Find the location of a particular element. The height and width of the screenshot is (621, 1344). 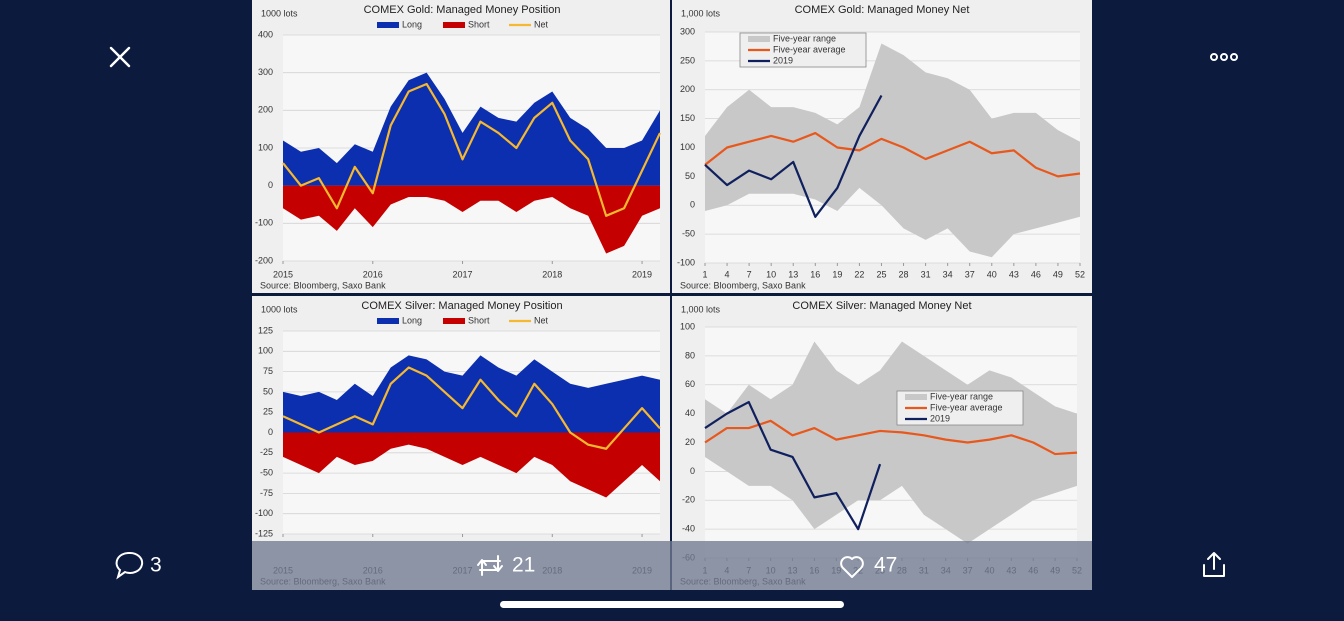

x-tick-label: 10 is located at coordinates (771, 274).